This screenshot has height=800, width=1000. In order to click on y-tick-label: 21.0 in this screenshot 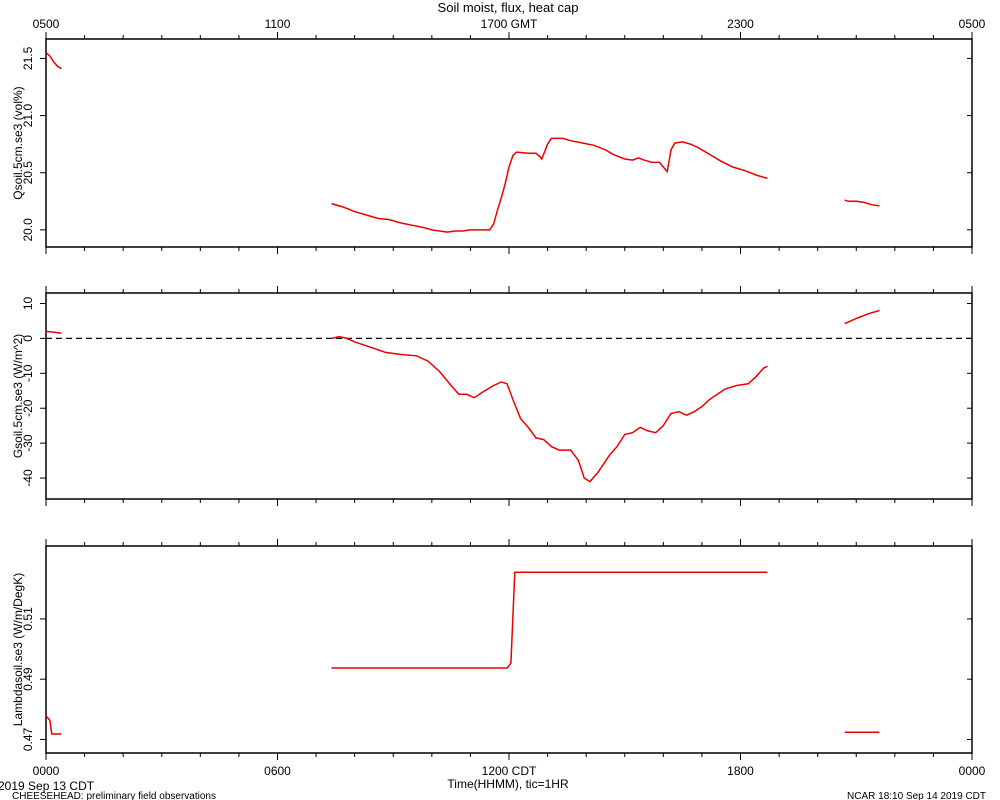, I will do `click(28, 116)`.